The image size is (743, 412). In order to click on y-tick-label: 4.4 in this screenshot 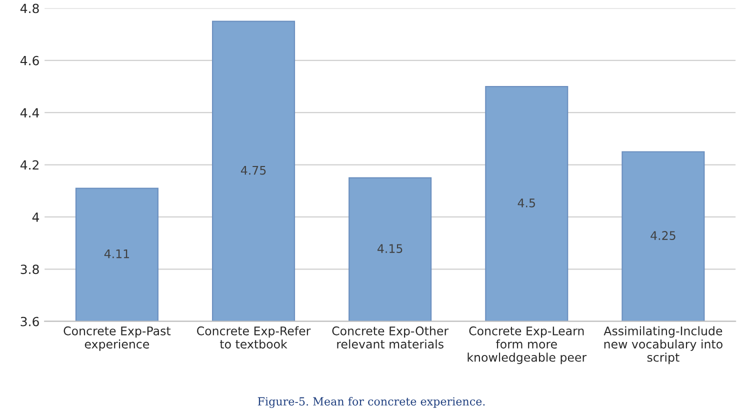, I will do `click(30, 113)`.